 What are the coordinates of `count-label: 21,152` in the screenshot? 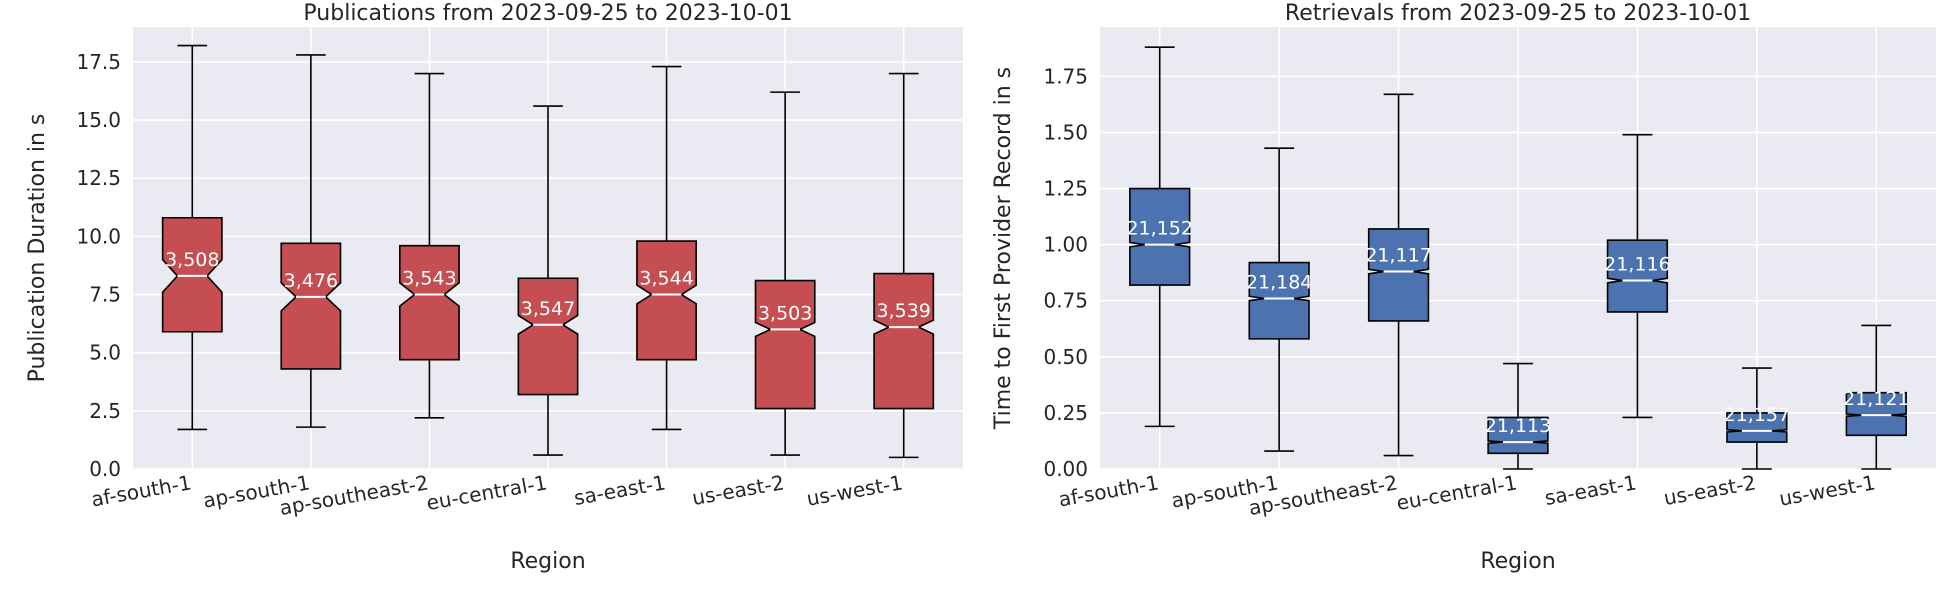 It's located at (1159, 229).